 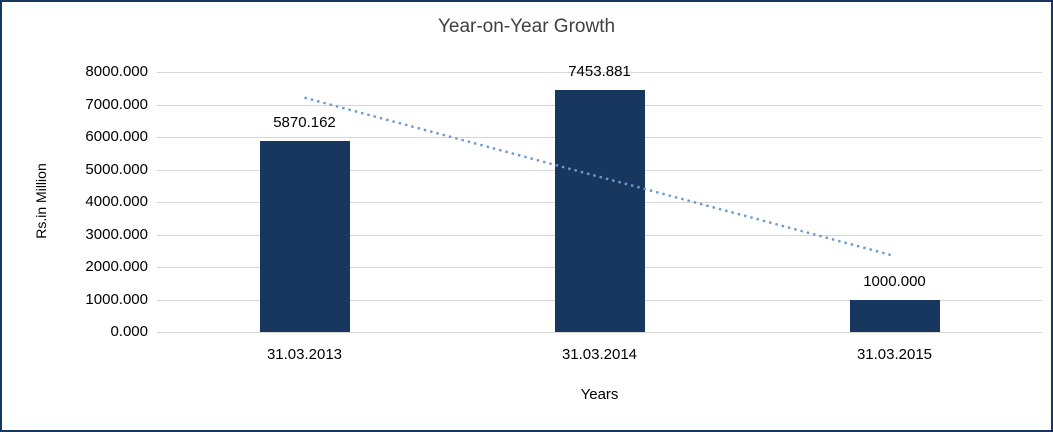 I want to click on y-tick-label: 8000.000, so click(x=116, y=71).